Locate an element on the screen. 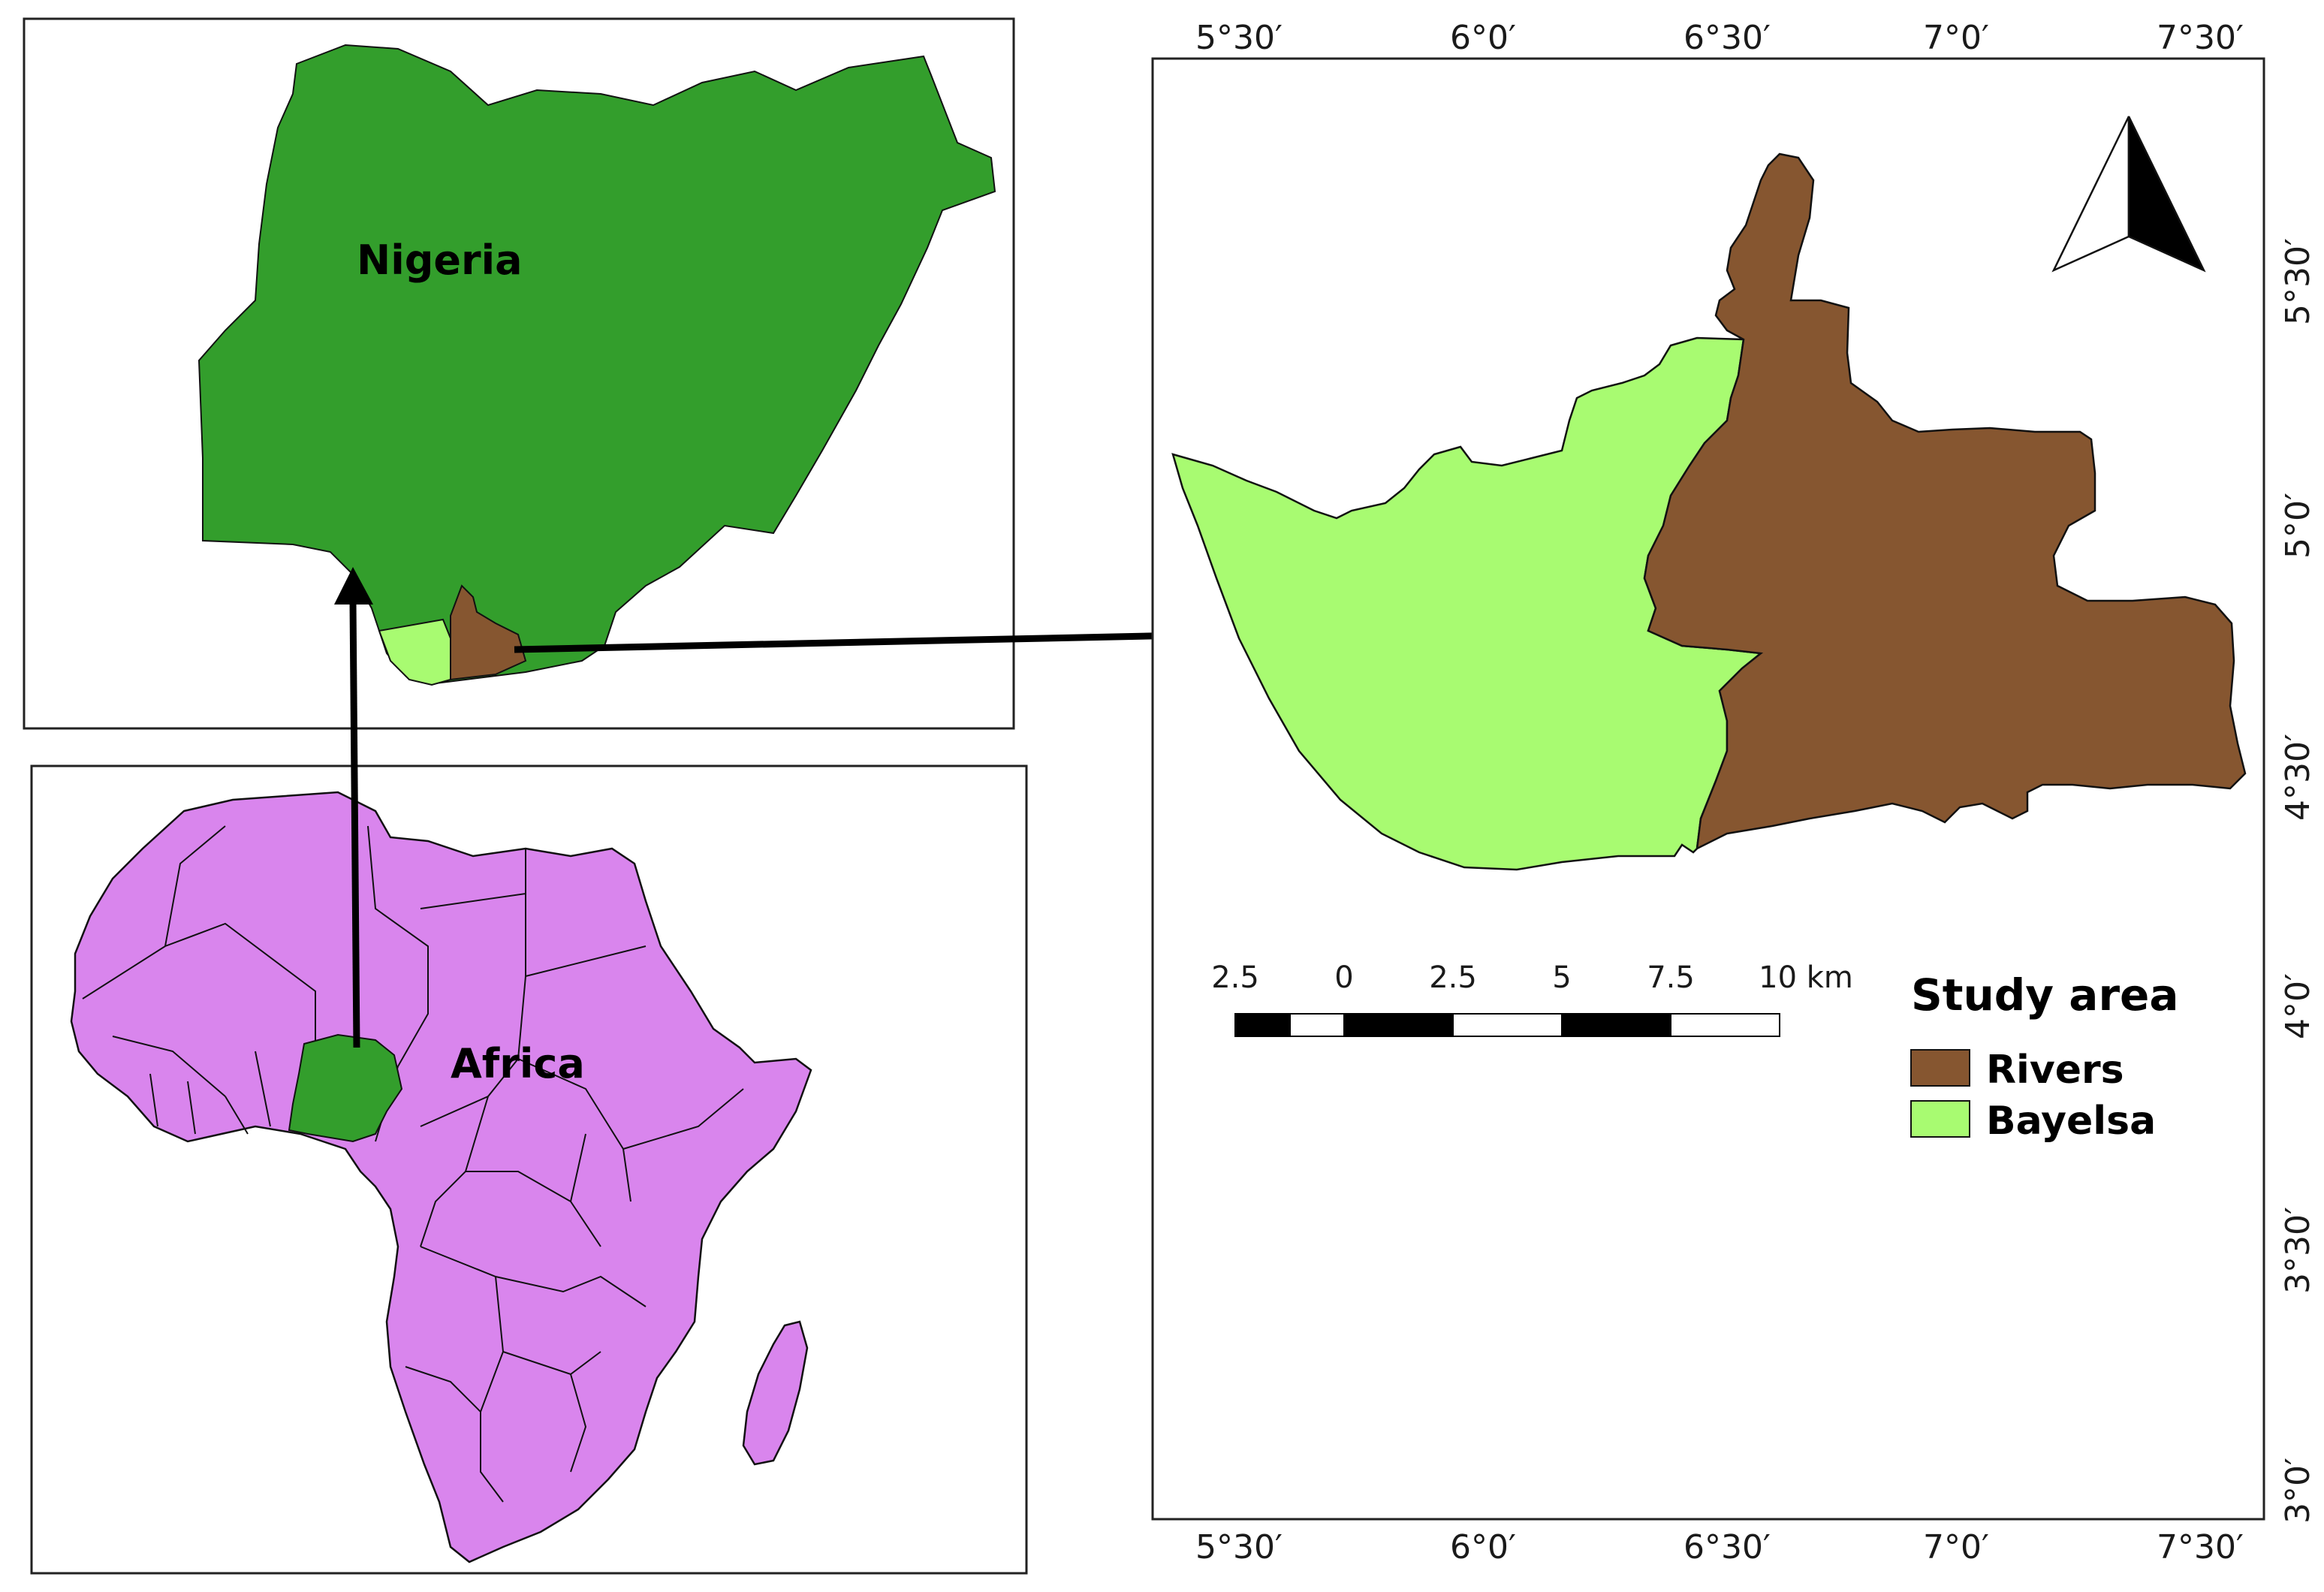 The image size is (2324, 1592). right-lat-label: 4°0′ is located at coordinates (2298, 1006).